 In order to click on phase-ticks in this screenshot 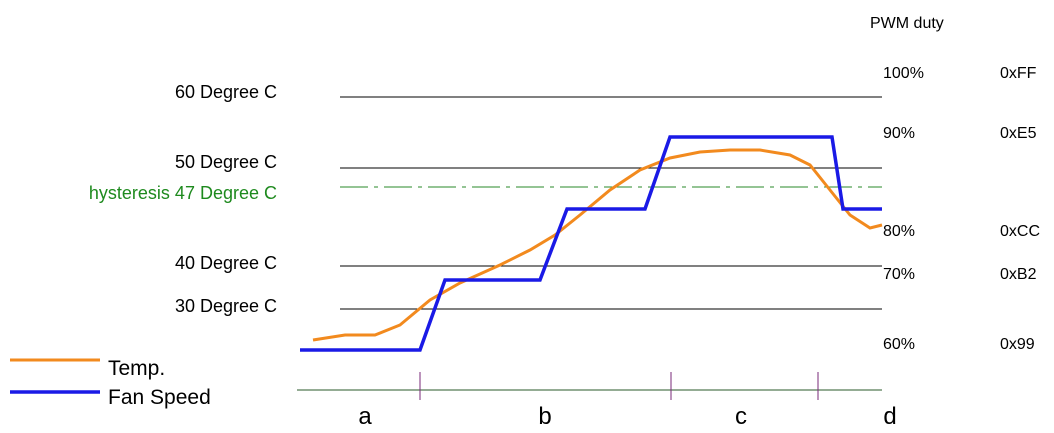, I will do `click(619, 386)`.